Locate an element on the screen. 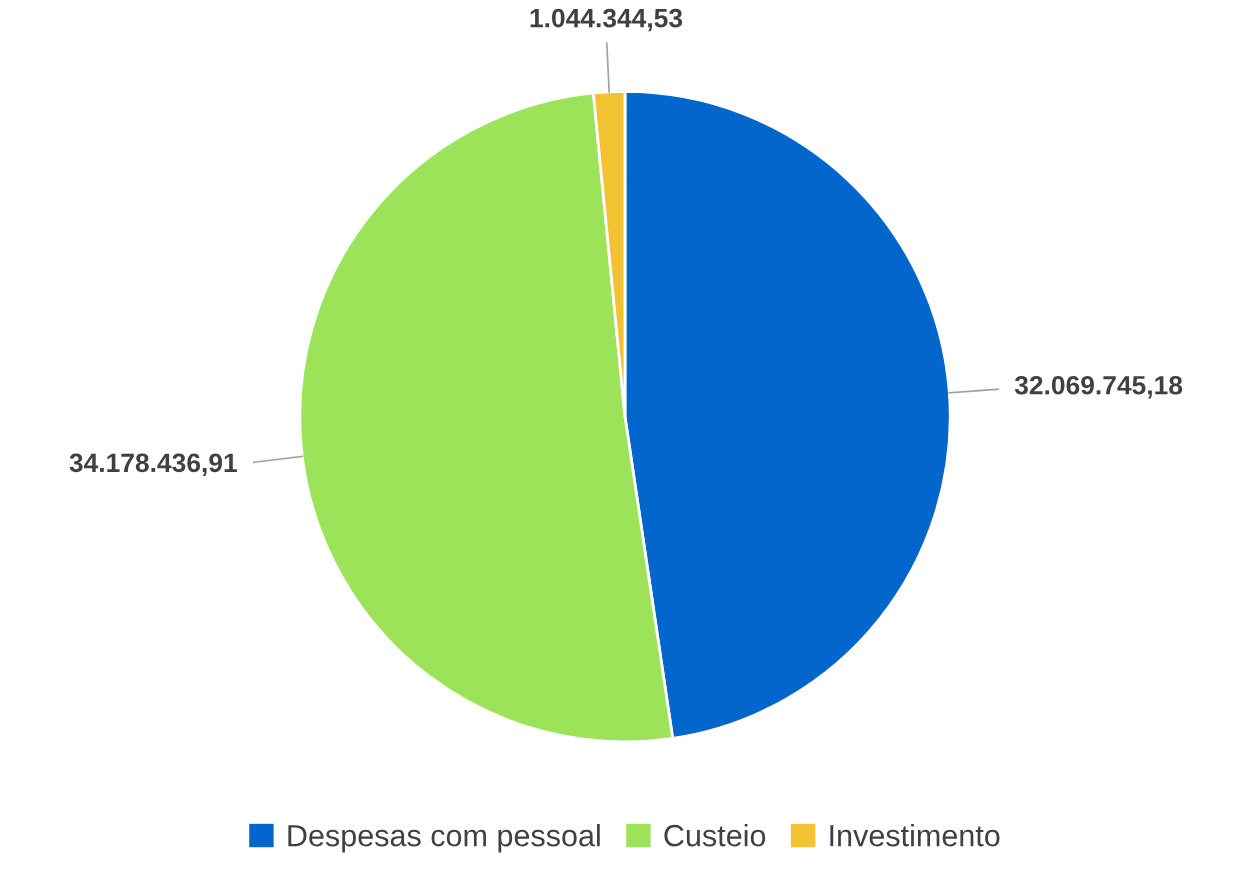 The image size is (1250, 880). data-label: 32.069.745,18 is located at coordinates (1098, 387).